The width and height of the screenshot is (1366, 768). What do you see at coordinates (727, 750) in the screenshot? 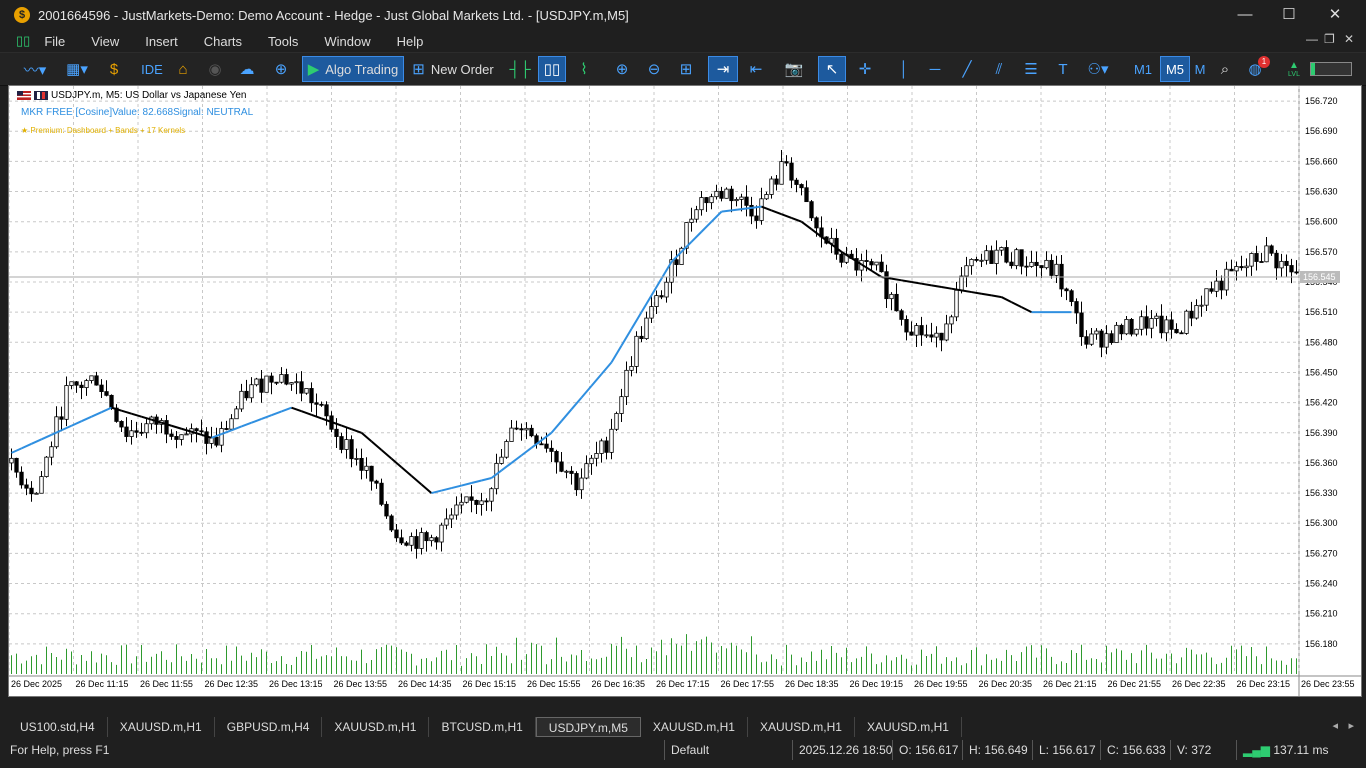
I see `status-profile: Default` at bounding box center [727, 750].